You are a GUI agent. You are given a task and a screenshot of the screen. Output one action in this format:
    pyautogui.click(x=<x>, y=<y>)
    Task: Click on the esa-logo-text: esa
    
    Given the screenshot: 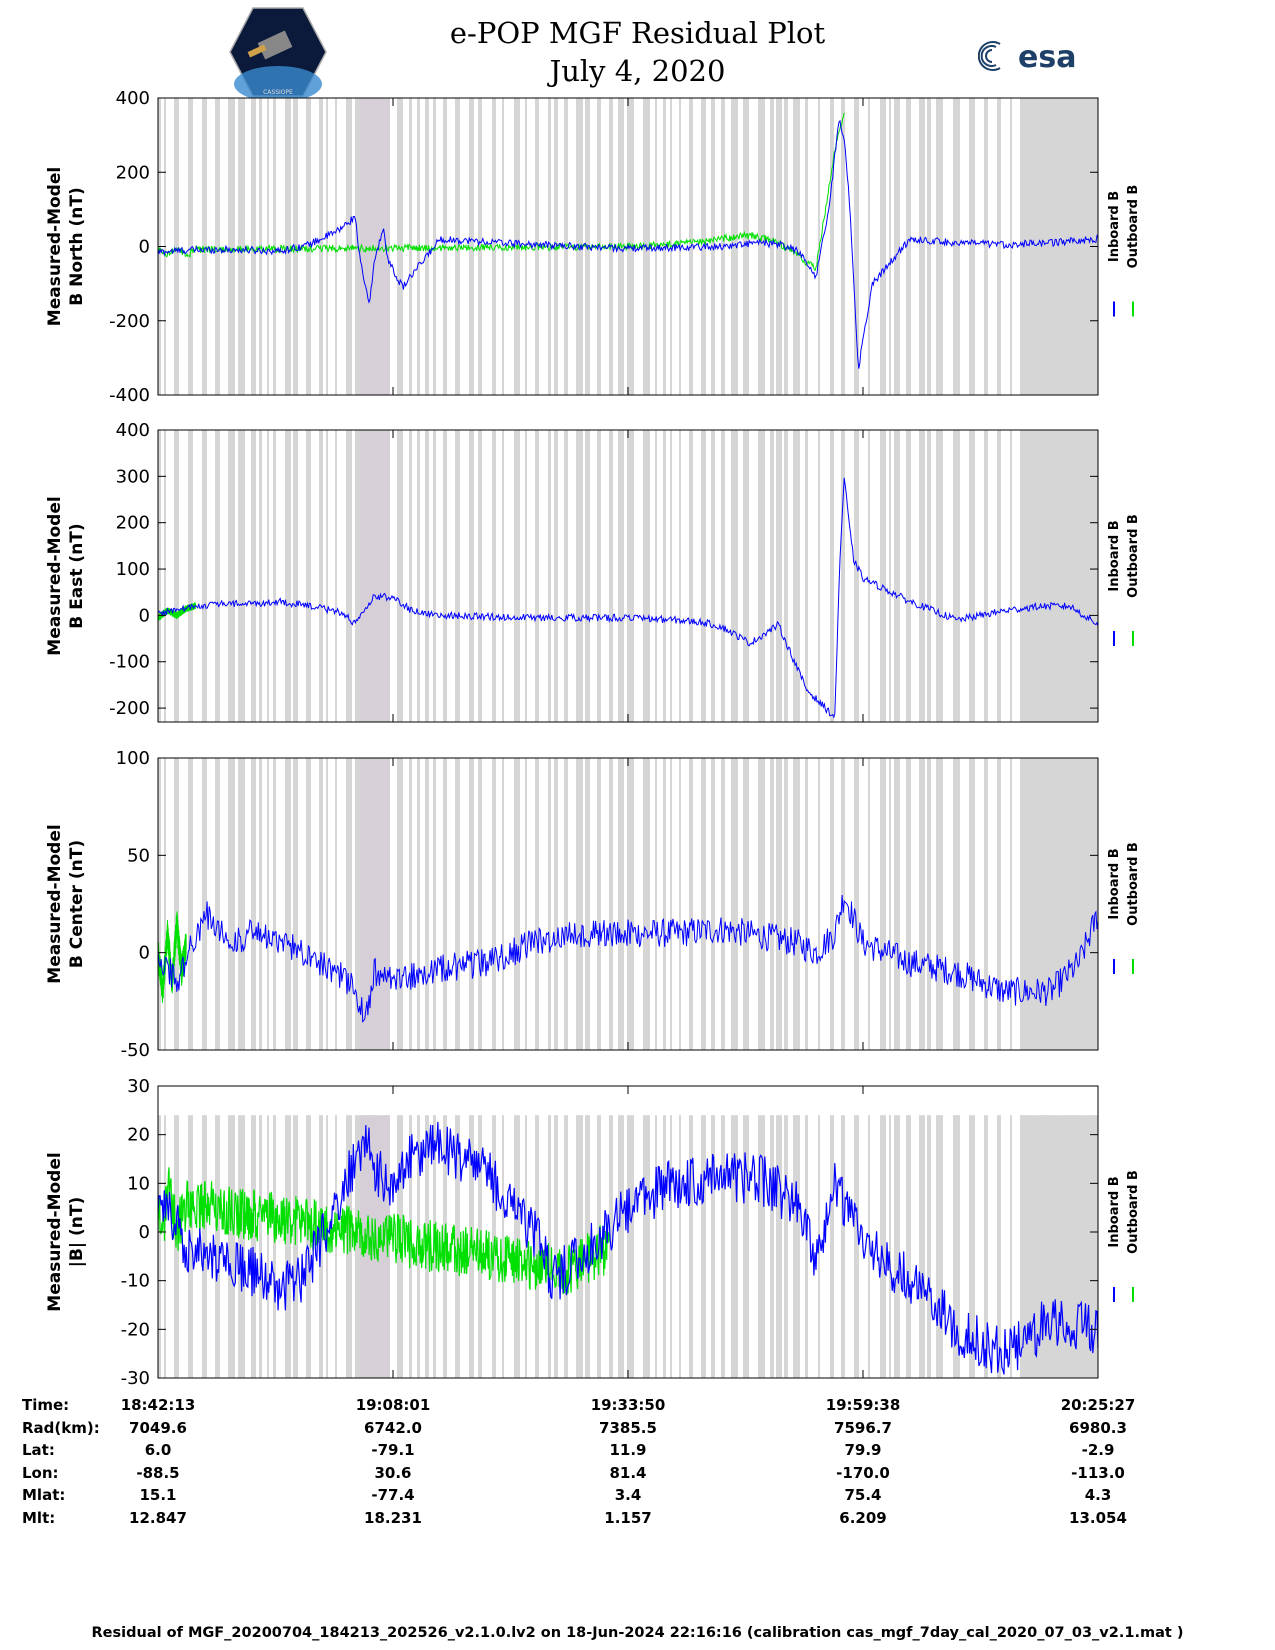 What is the action you would take?
    pyautogui.click(x=1047, y=57)
    